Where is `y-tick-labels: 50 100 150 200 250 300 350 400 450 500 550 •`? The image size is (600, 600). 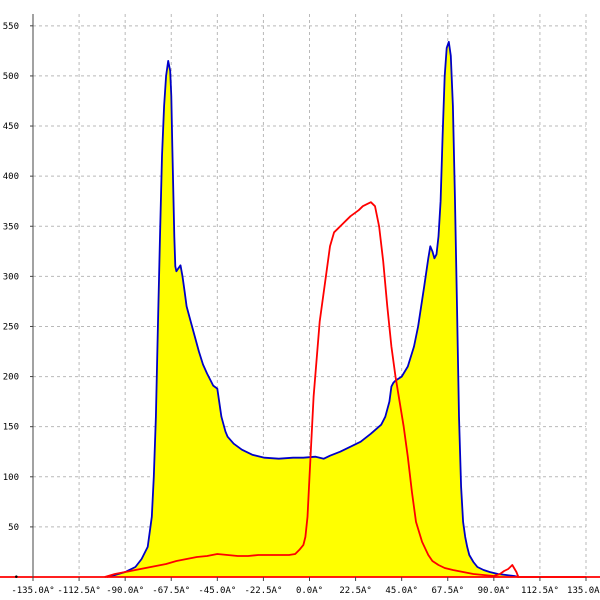 y-tick-labels: 50 100 150 200 250 300 350 400 450 500 550 • is located at coordinates (18, 302).